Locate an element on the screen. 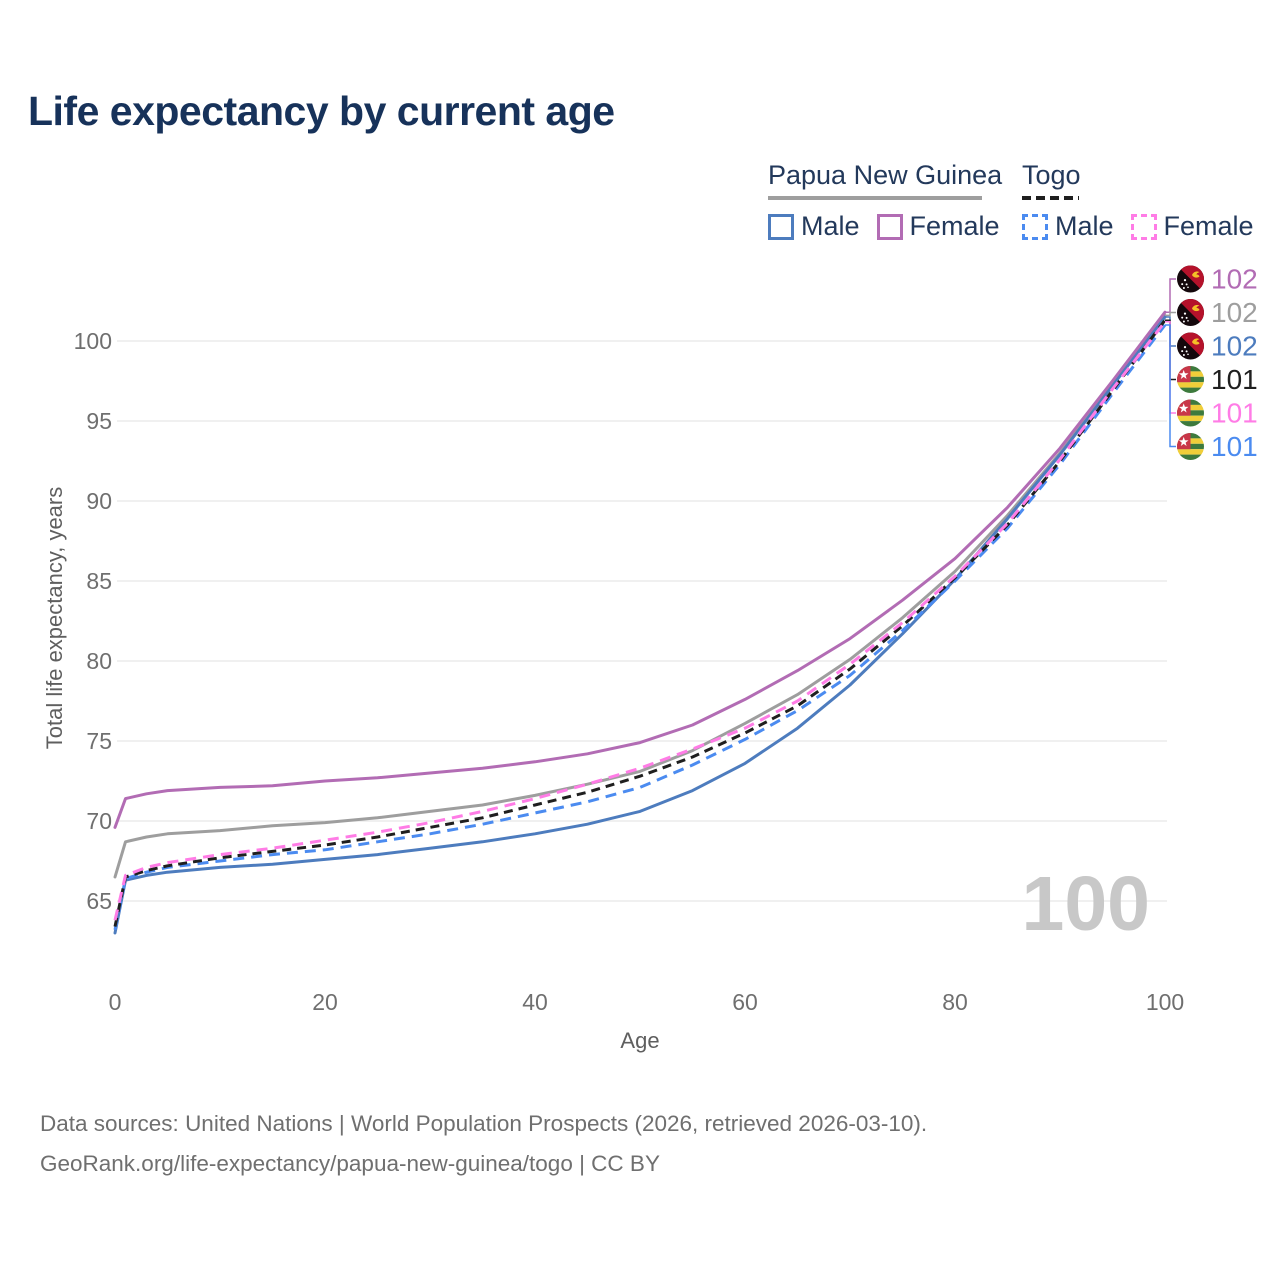 Image resolution: width=1280 pixels, height=1280 pixels. legend-label-png-male: Male is located at coordinates (830, 226).